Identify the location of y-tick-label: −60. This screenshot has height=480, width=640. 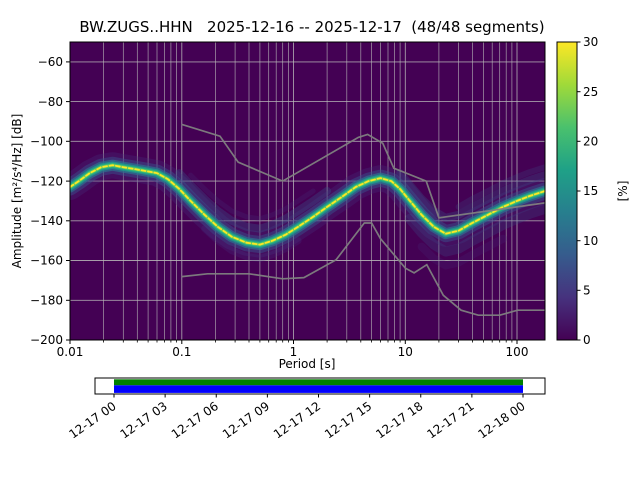
(50, 62).